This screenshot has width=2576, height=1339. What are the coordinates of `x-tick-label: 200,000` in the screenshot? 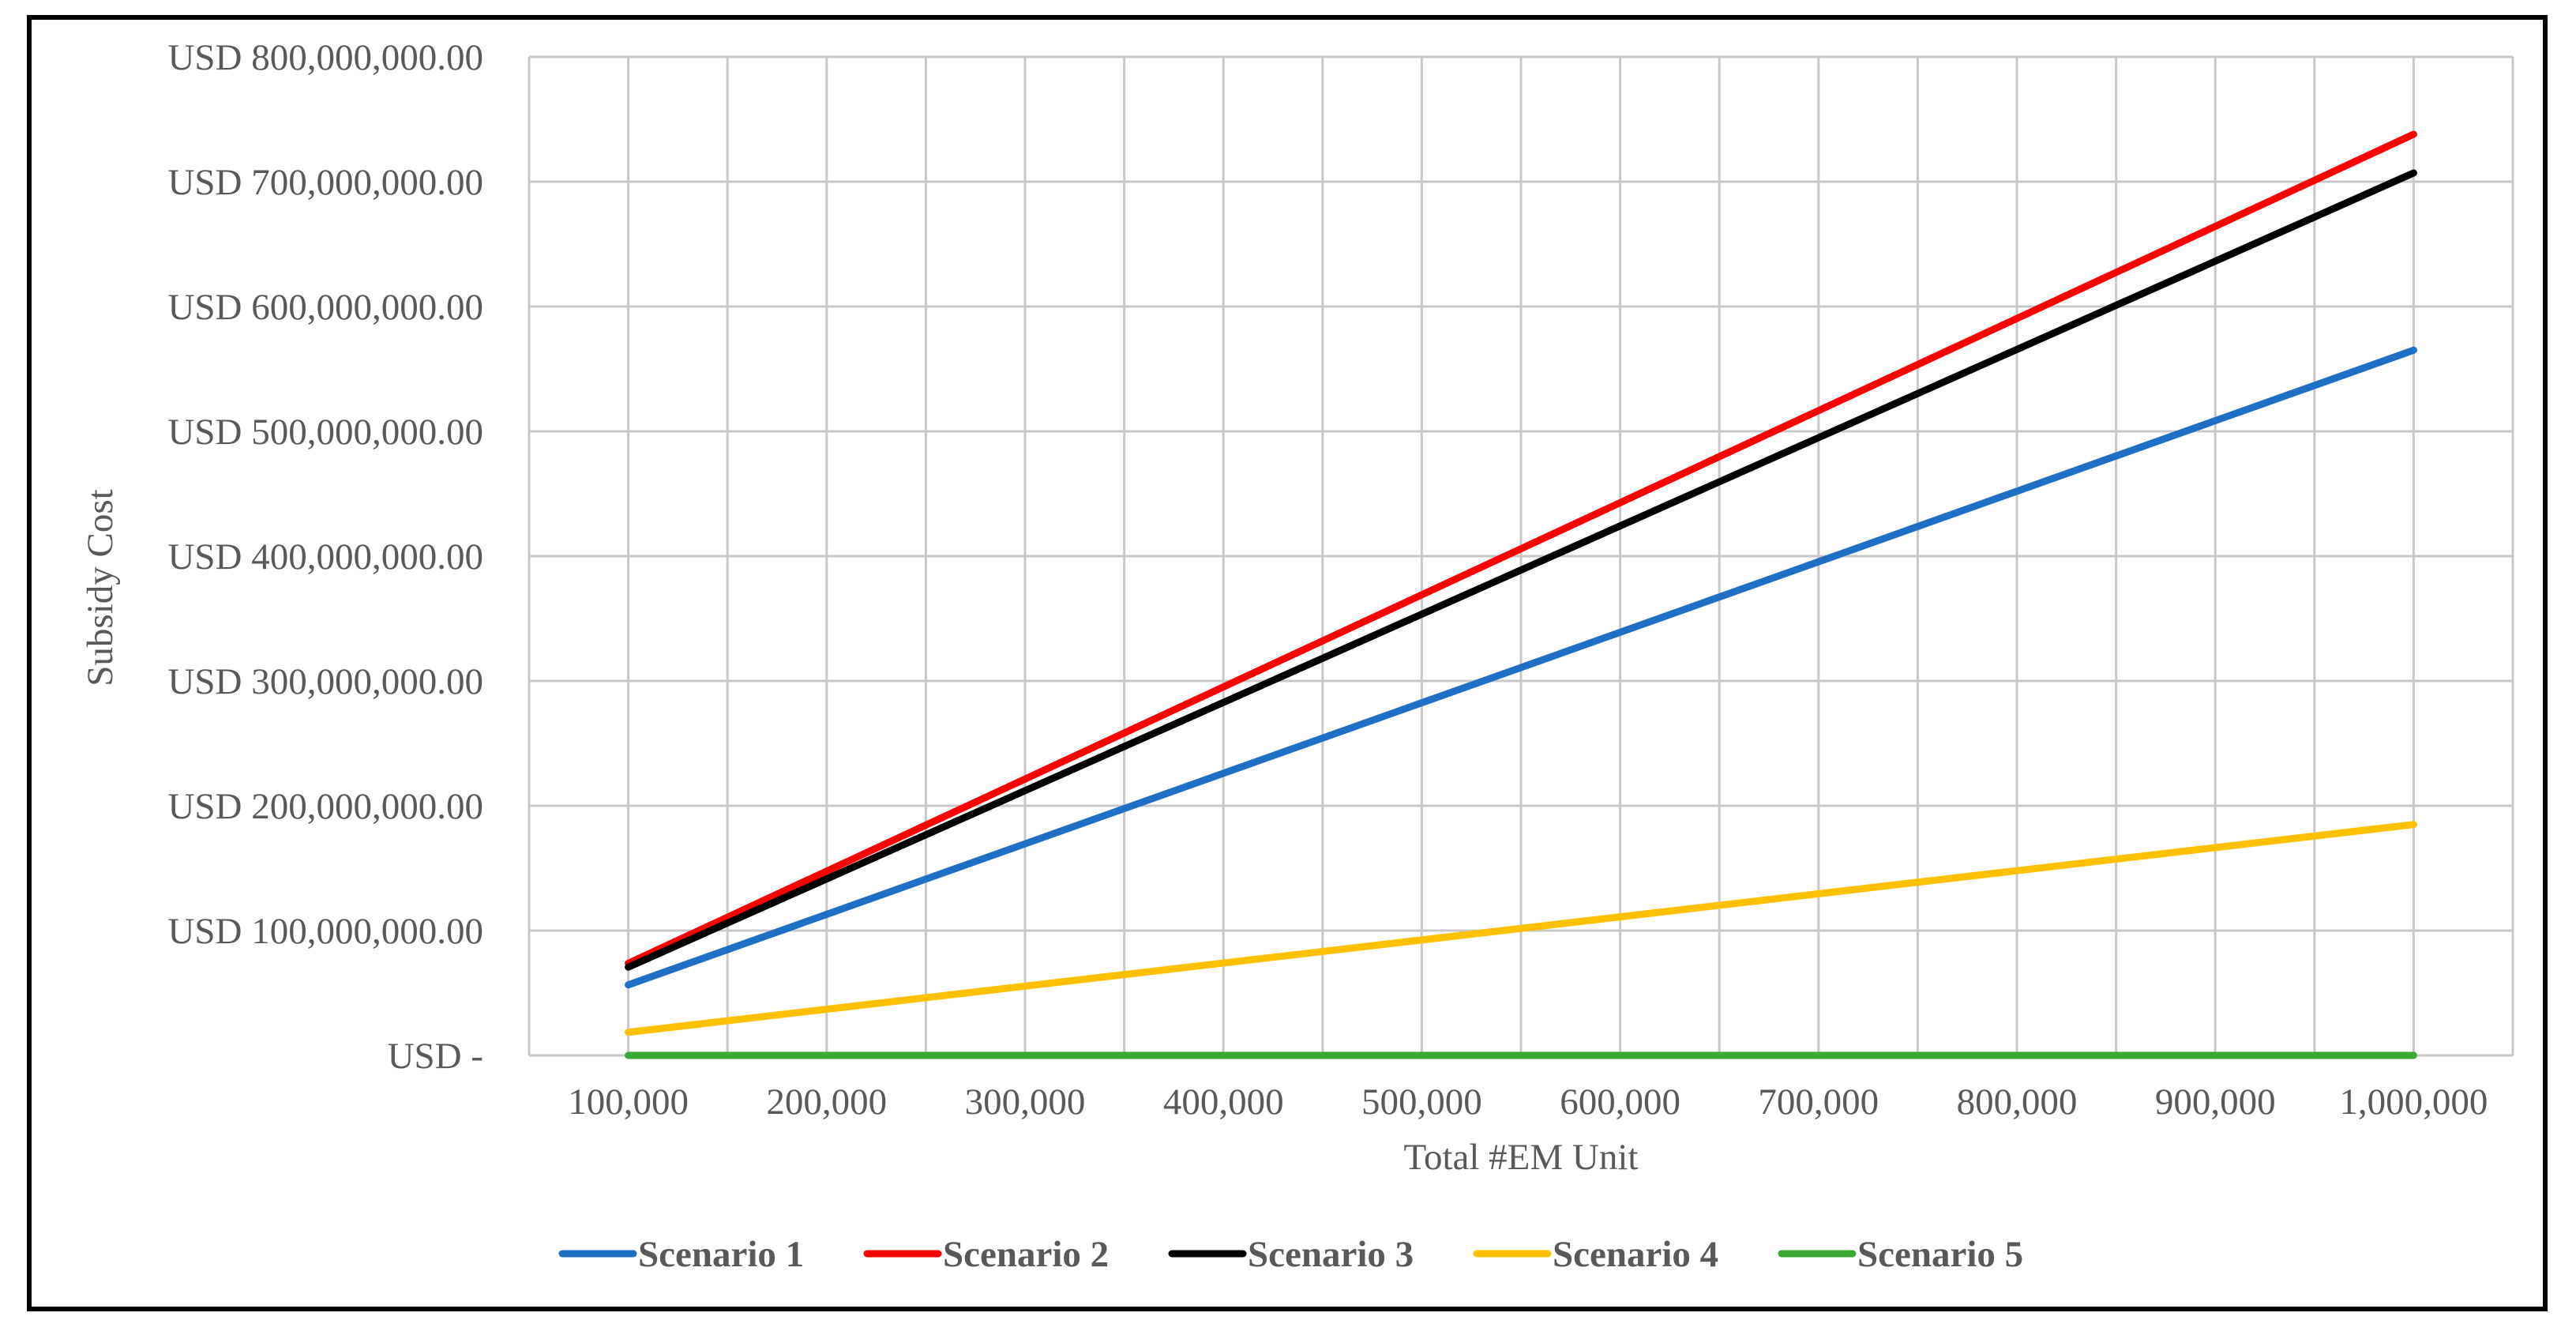 It's located at (826, 1102).